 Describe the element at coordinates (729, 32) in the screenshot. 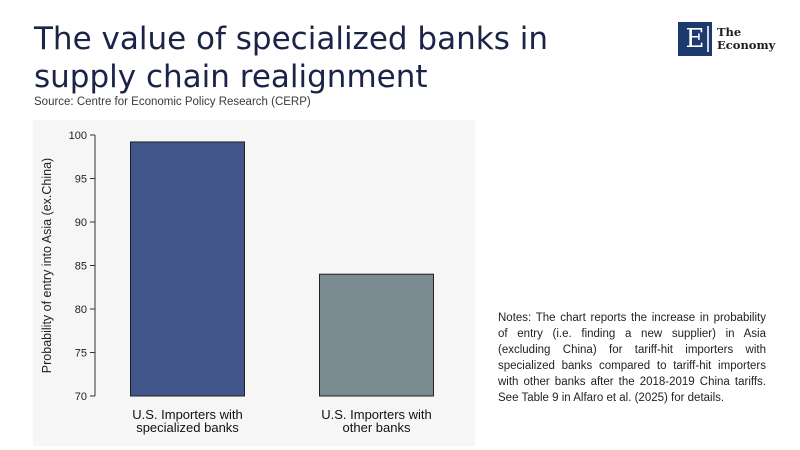

I see `logo-line-1: The` at that location.